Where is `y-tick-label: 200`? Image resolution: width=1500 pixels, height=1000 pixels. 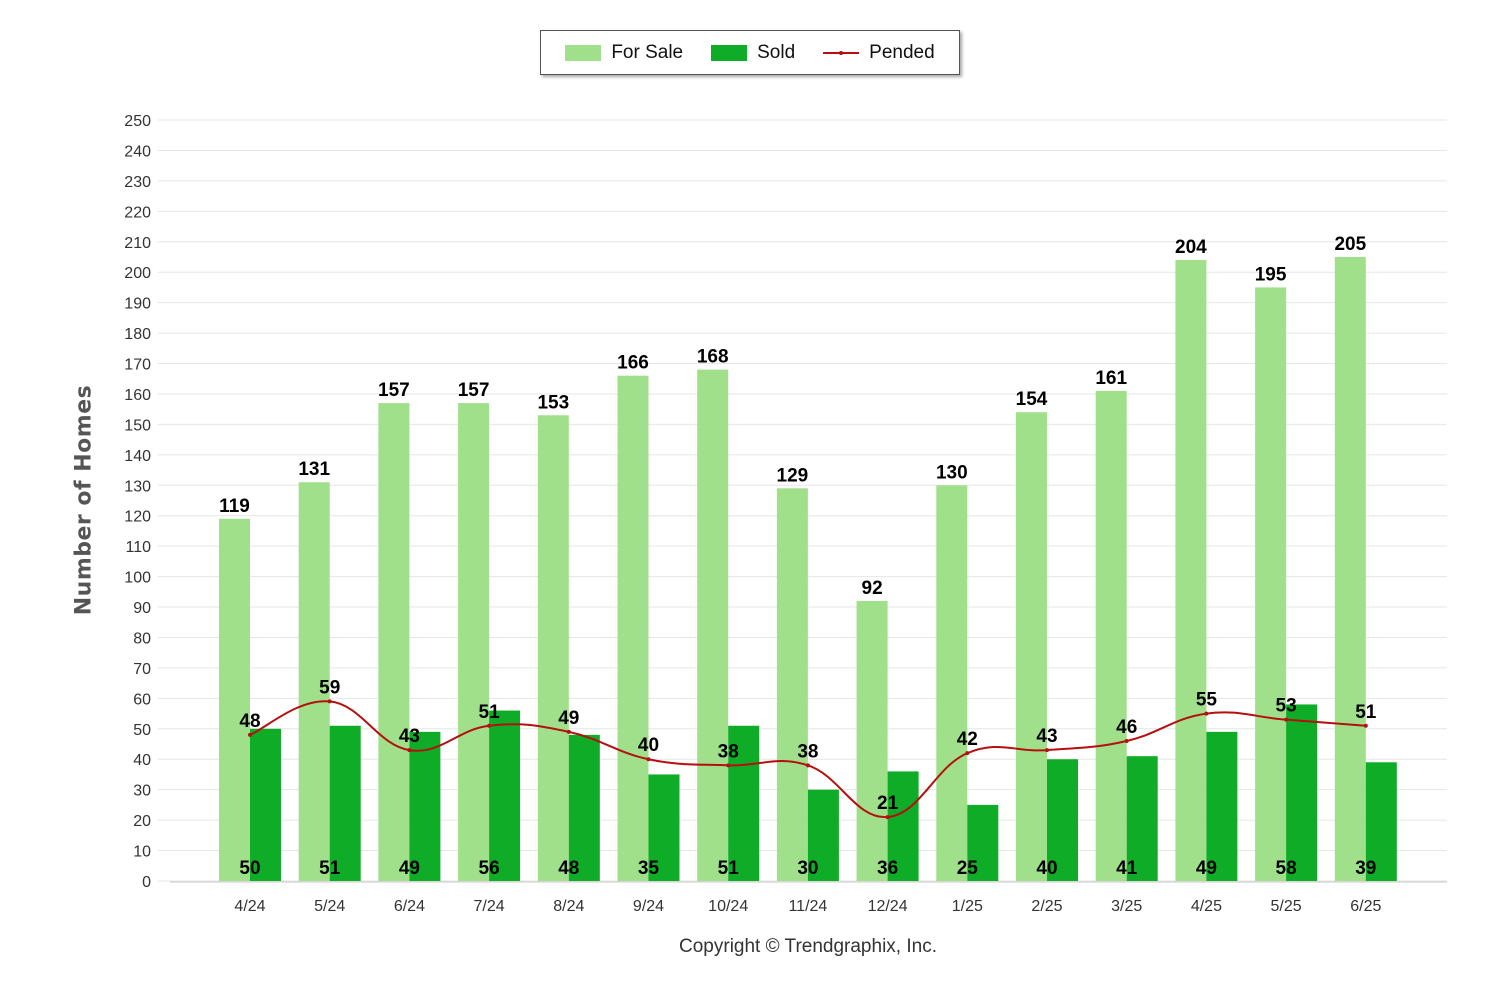 y-tick-label: 200 is located at coordinates (137, 273).